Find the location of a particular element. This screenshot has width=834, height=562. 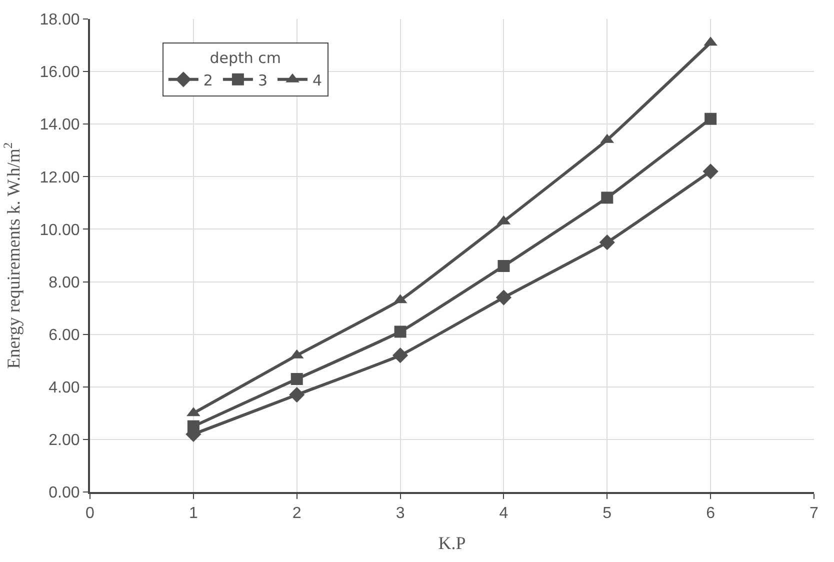

x-tick-label: 6 is located at coordinates (711, 513).